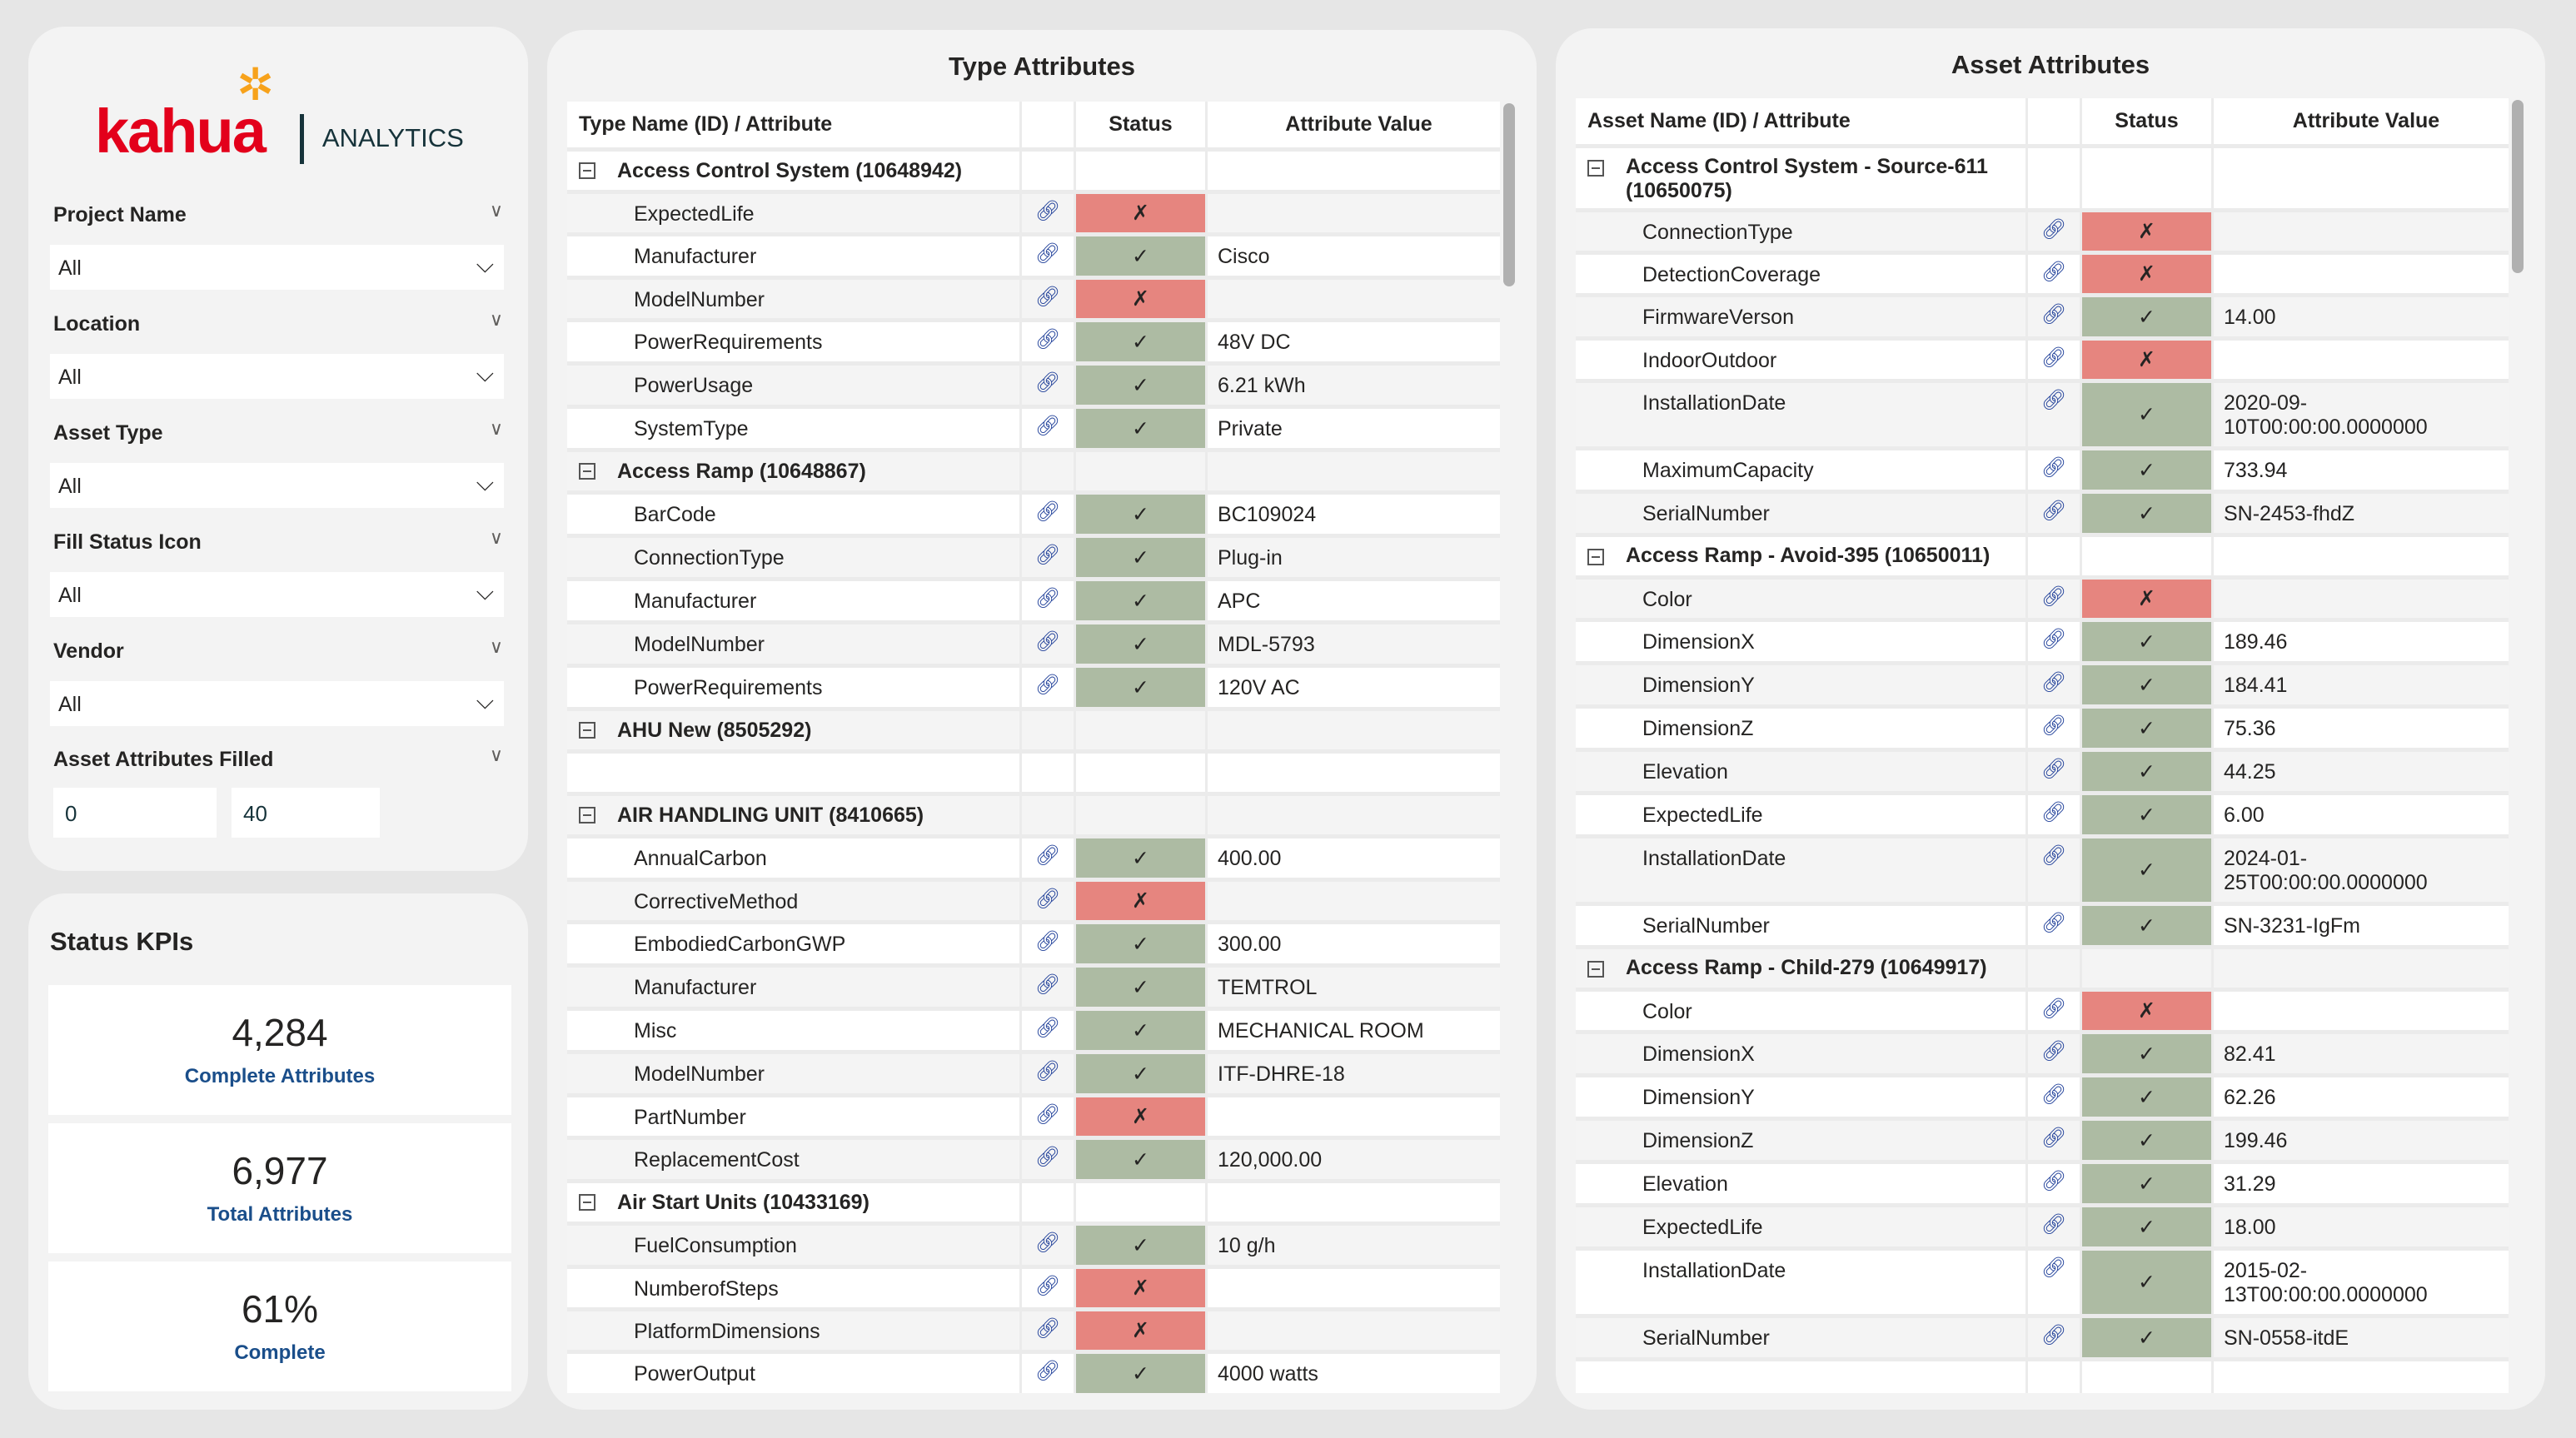  What do you see at coordinates (1802, 121) in the screenshot?
I see `column-header: Asset Name (ID) / Attribute` at bounding box center [1802, 121].